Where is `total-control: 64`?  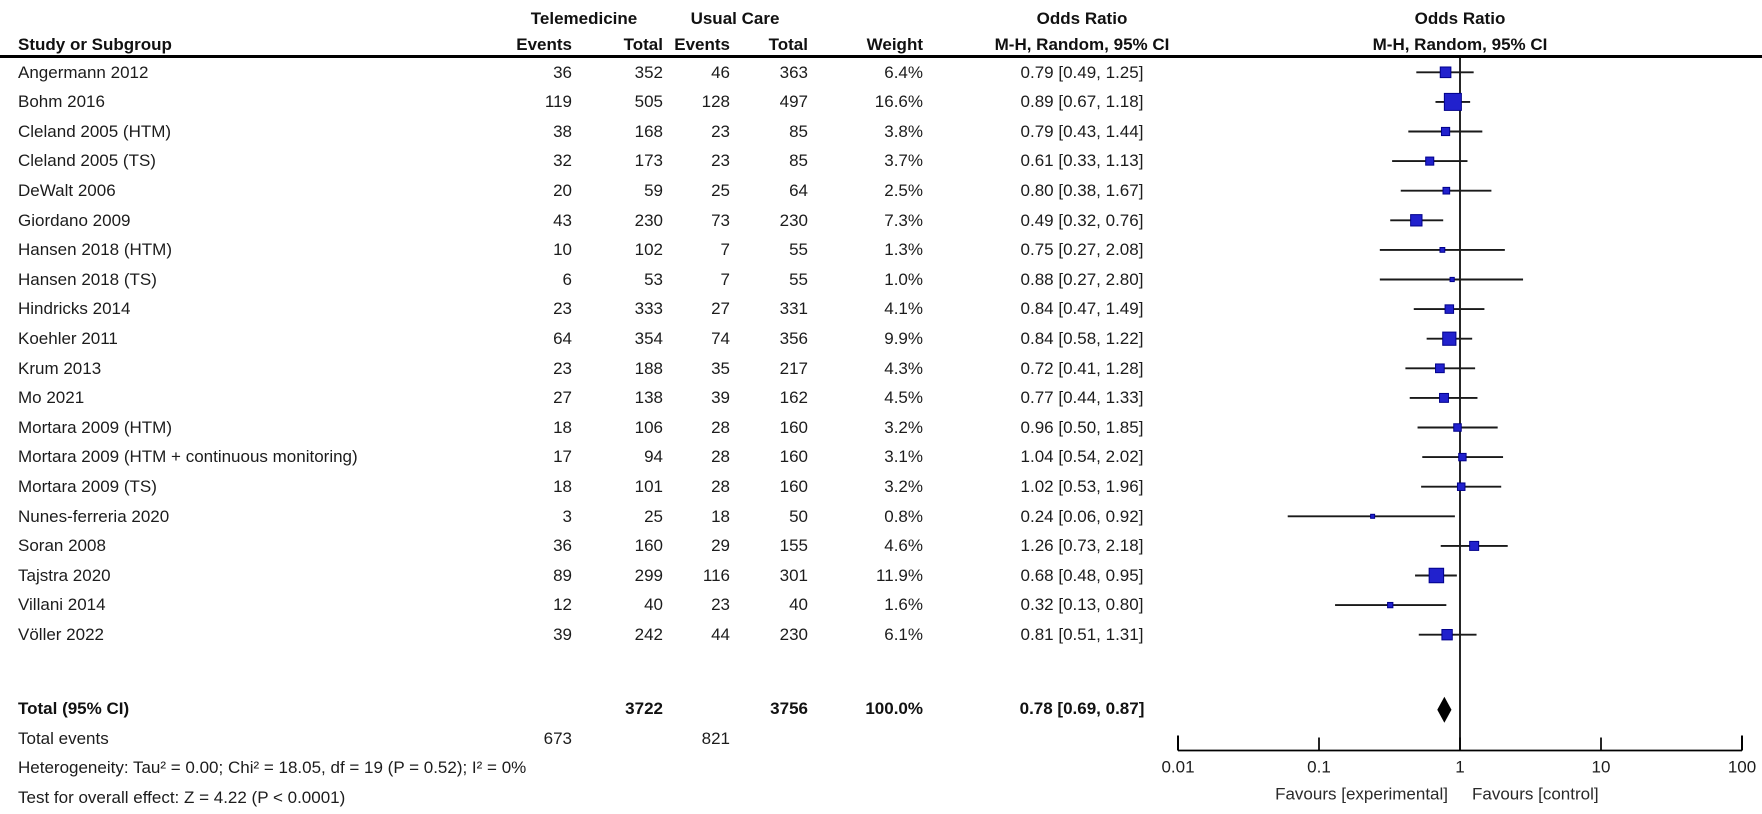 total-control: 64 is located at coordinates (798, 190).